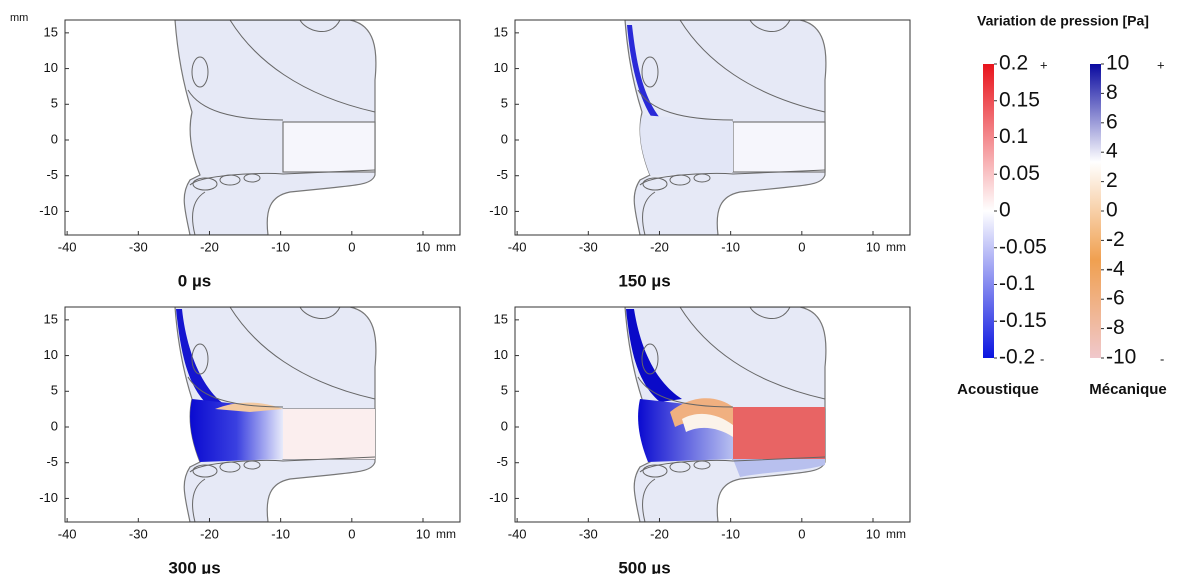 Image resolution: width=1179 pixels, height=579 pixels. Describe the element at coordinates (1063, 21) in the screenshot. I see `colorbar-title: Variation de pression [Pa]` at that location.